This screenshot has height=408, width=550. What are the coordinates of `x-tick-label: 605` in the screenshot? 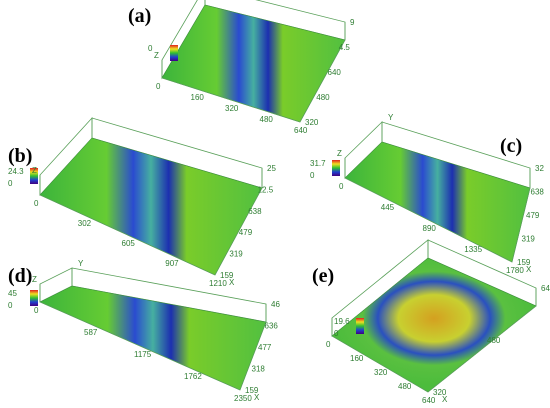 It's located at (129, 243).